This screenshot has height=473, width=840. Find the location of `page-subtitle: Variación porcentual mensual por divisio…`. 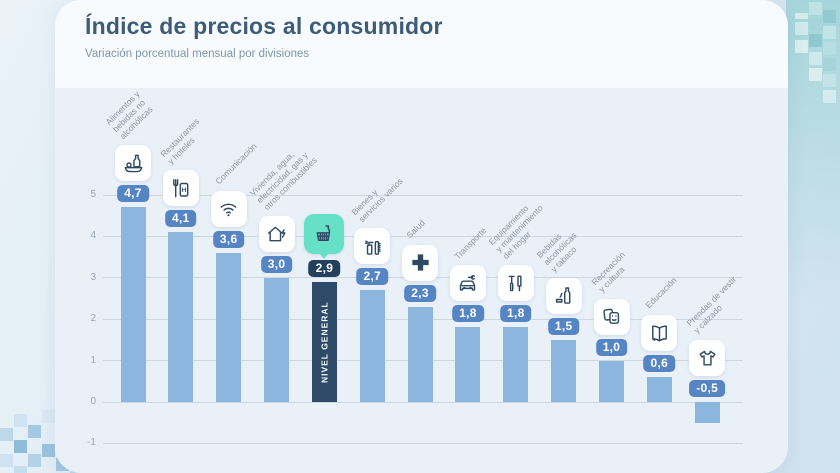

page-subtitle: Variación porcentual mensual por divisio… is located at coordinates (197, 54).